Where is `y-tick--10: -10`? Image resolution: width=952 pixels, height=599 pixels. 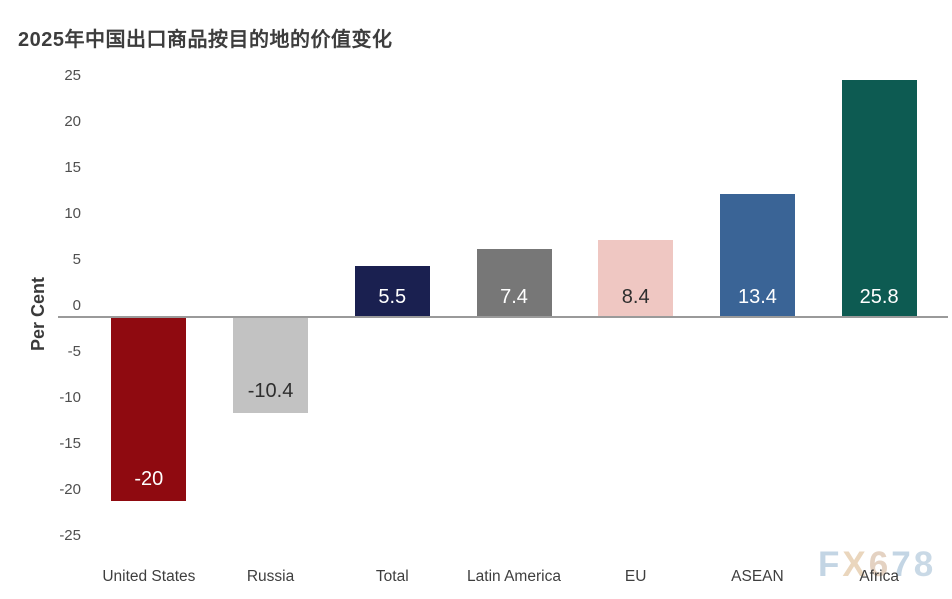
y-tick--10: -10 is located at coordinates (70, 397).